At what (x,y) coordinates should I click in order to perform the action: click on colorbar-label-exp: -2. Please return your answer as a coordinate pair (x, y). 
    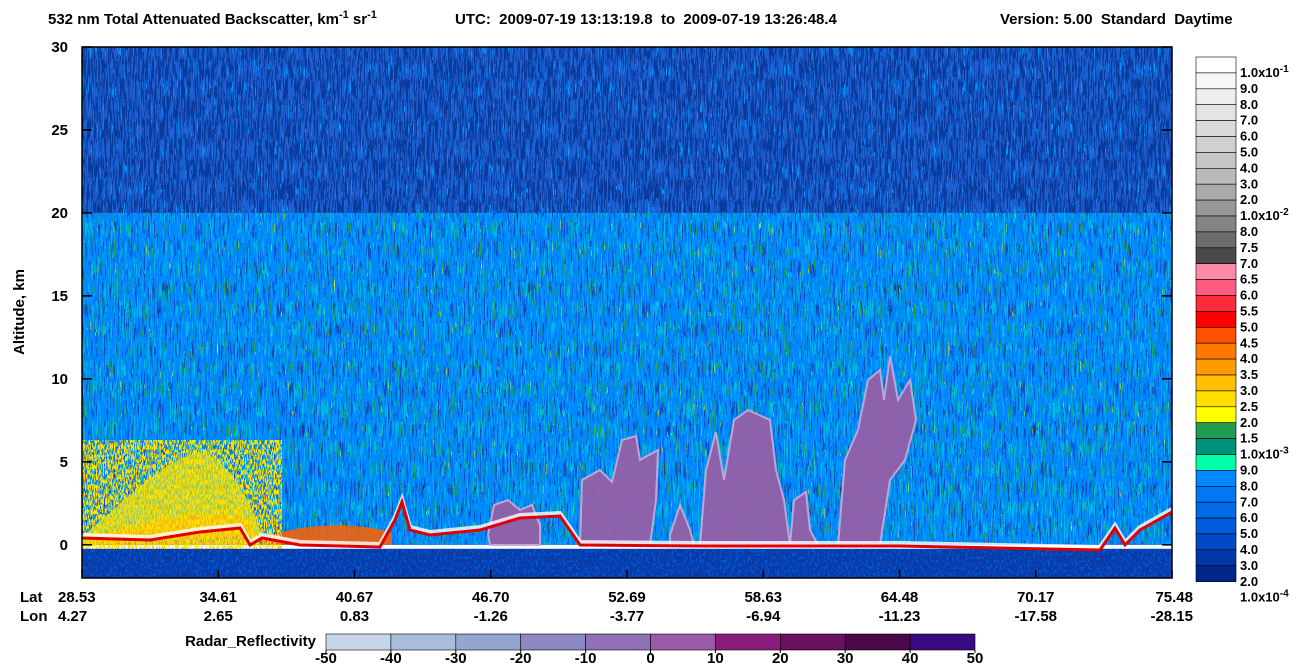
    Looking at the image, I should click on (1284, 212).